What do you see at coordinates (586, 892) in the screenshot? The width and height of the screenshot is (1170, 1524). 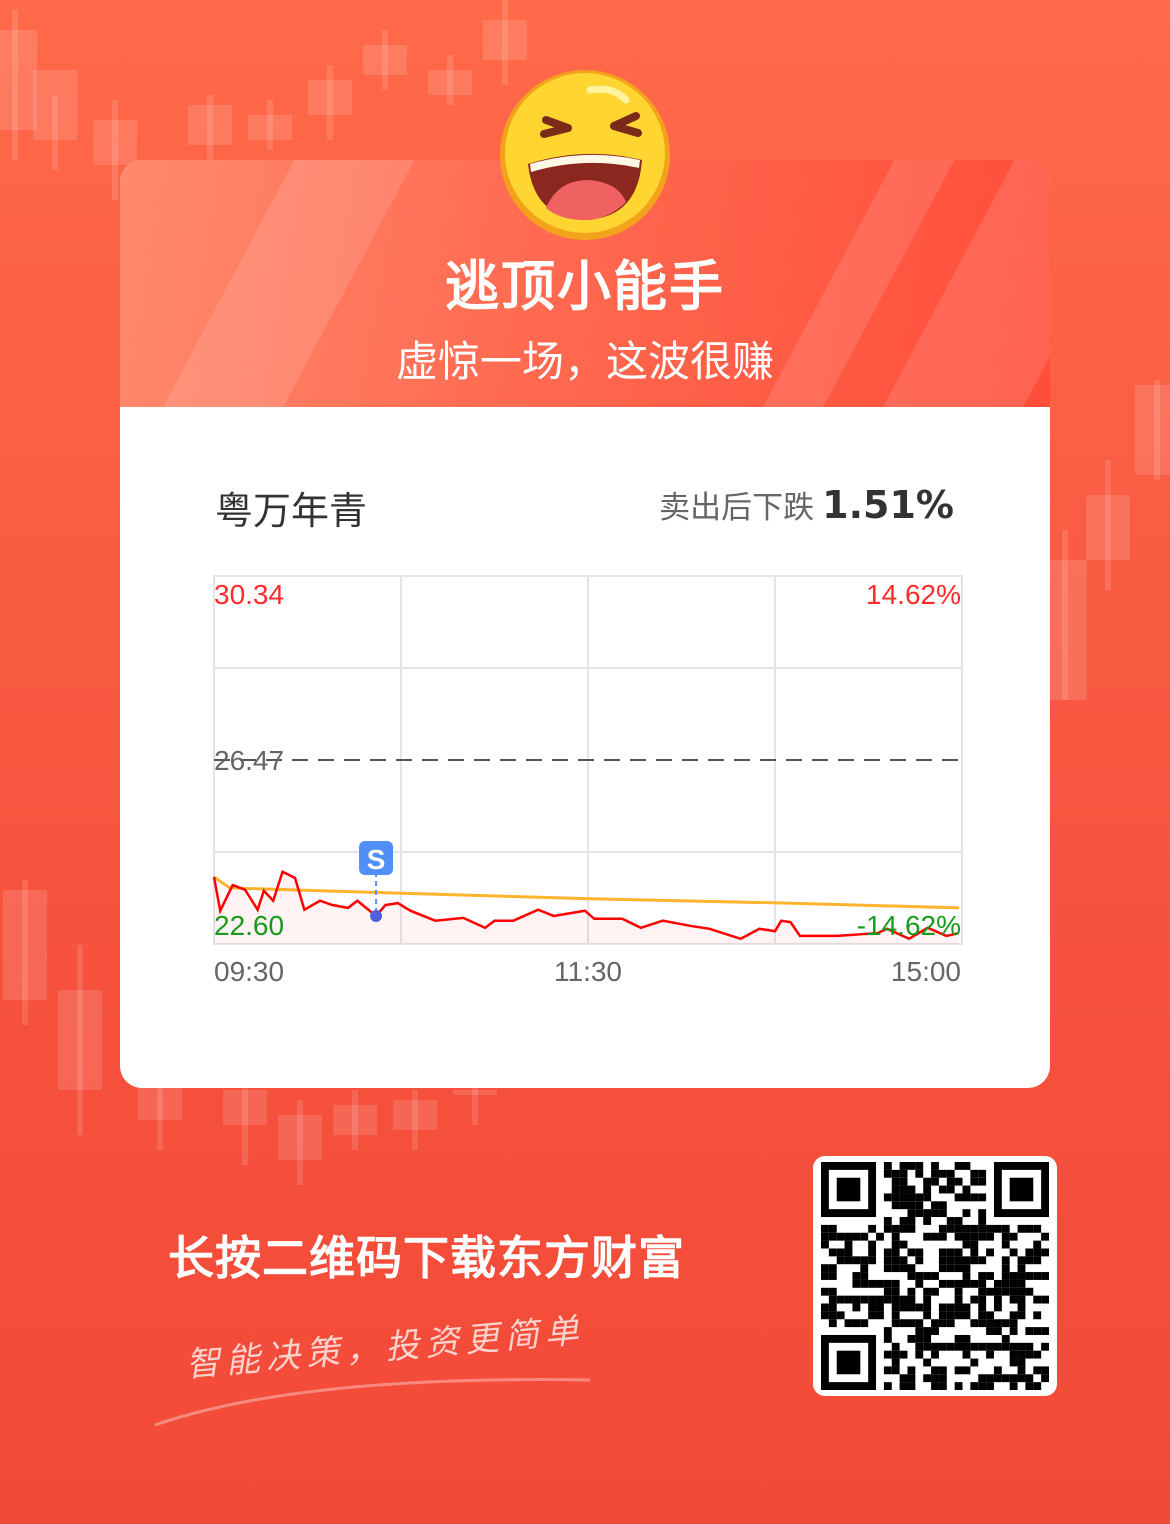 I see `average-price-line` at bounding box center [586, 892].